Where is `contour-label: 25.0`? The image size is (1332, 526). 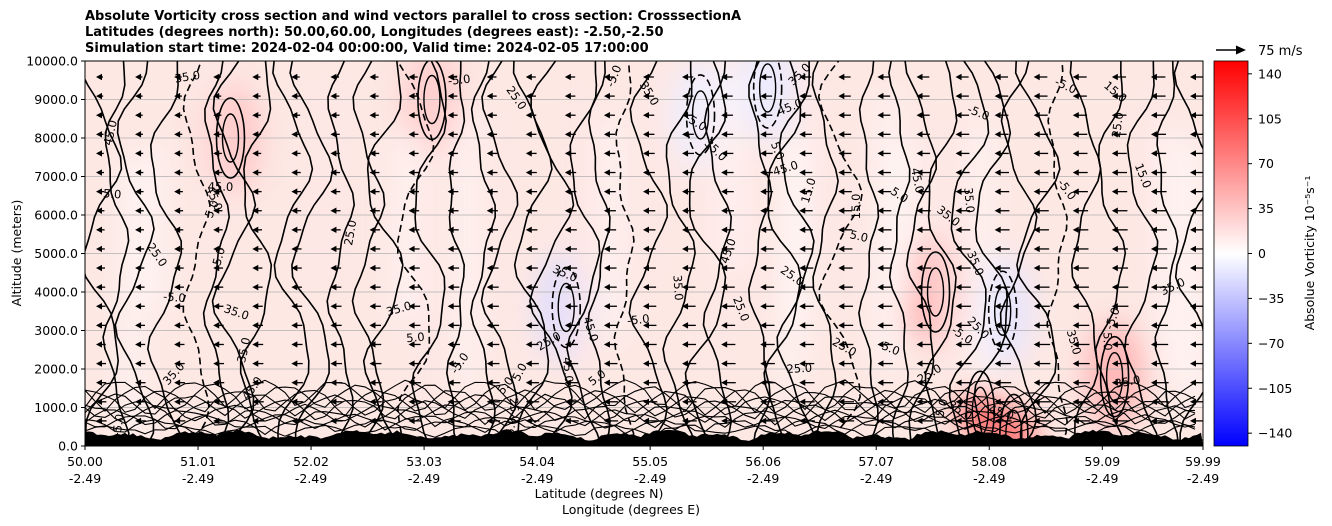 contour-label: 25.0 is located at coordinates (515, 410).